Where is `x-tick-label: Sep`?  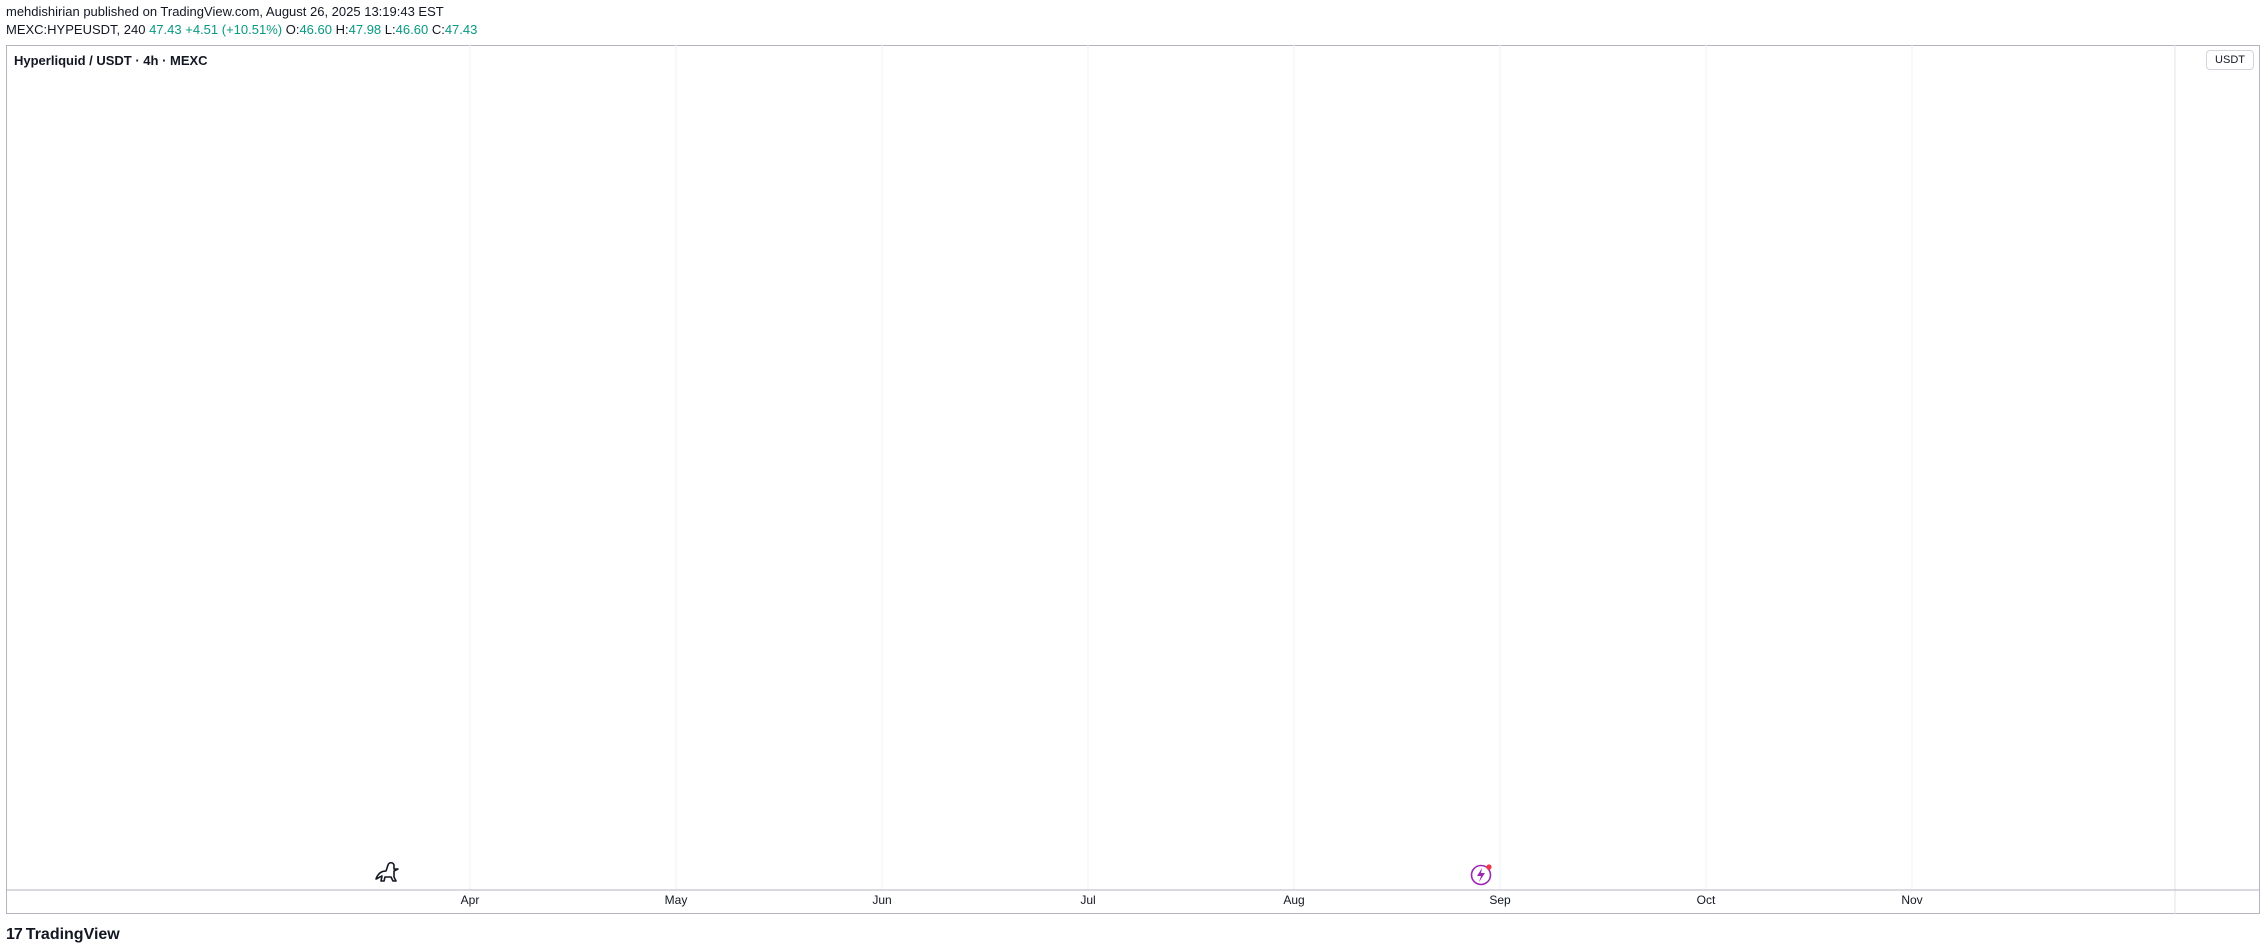 x-tick-label: Sep is located at coordinates (1500, 900).